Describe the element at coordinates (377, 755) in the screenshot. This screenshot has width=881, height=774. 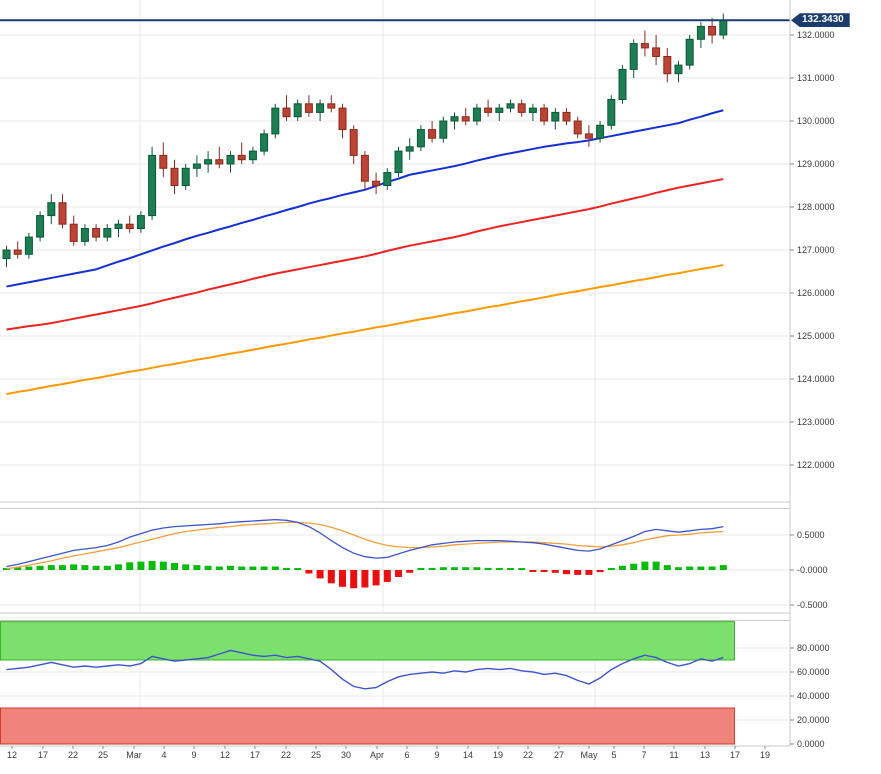
I see `x-axis-label: Apr` at that location.